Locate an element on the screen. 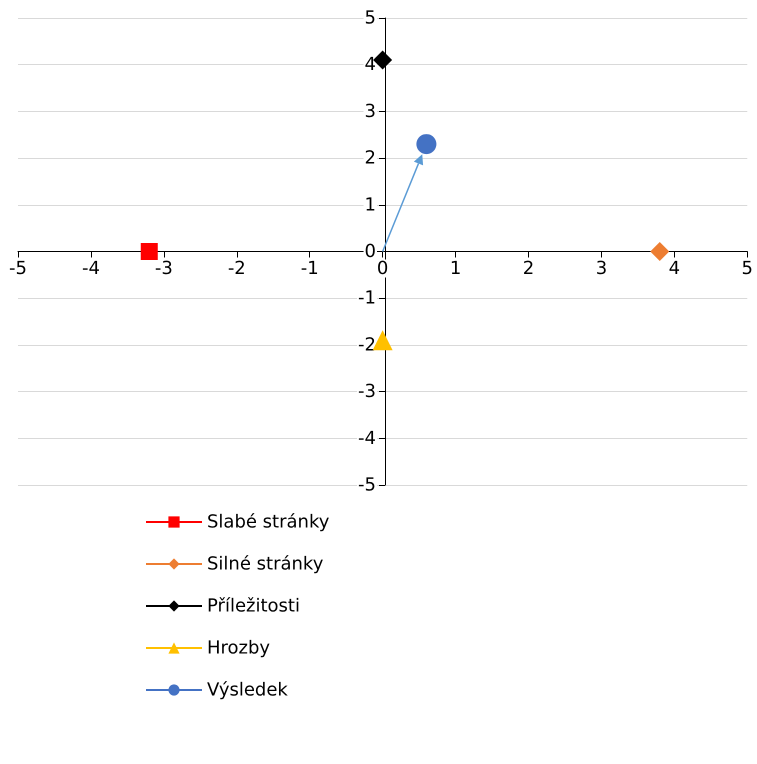 The height and width of the screenshot is (764, 757). x-tick-label: -5 is located at coordinates (18, 268).